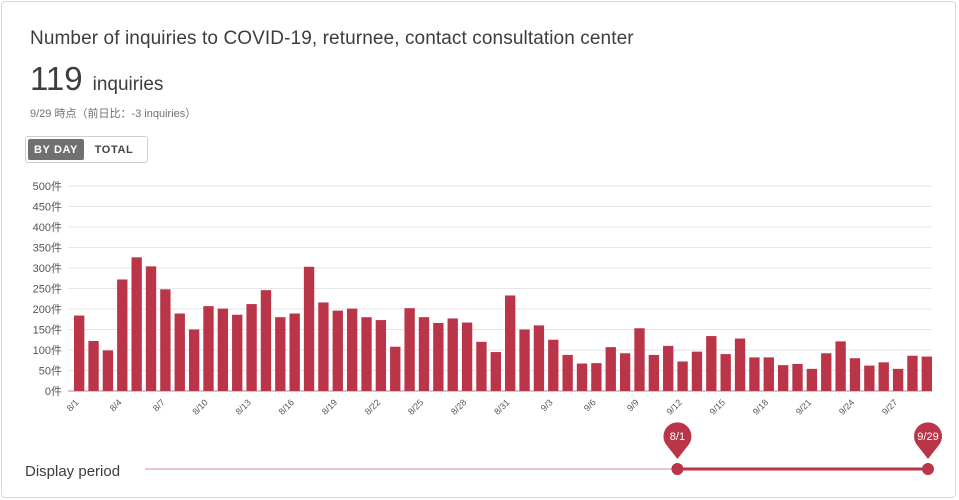 This screenshot has height=500, width=959. What do you see at coordinates (539, 358) in the screenshot?
I see `bar-9/2` at bounding box center [539, 358].